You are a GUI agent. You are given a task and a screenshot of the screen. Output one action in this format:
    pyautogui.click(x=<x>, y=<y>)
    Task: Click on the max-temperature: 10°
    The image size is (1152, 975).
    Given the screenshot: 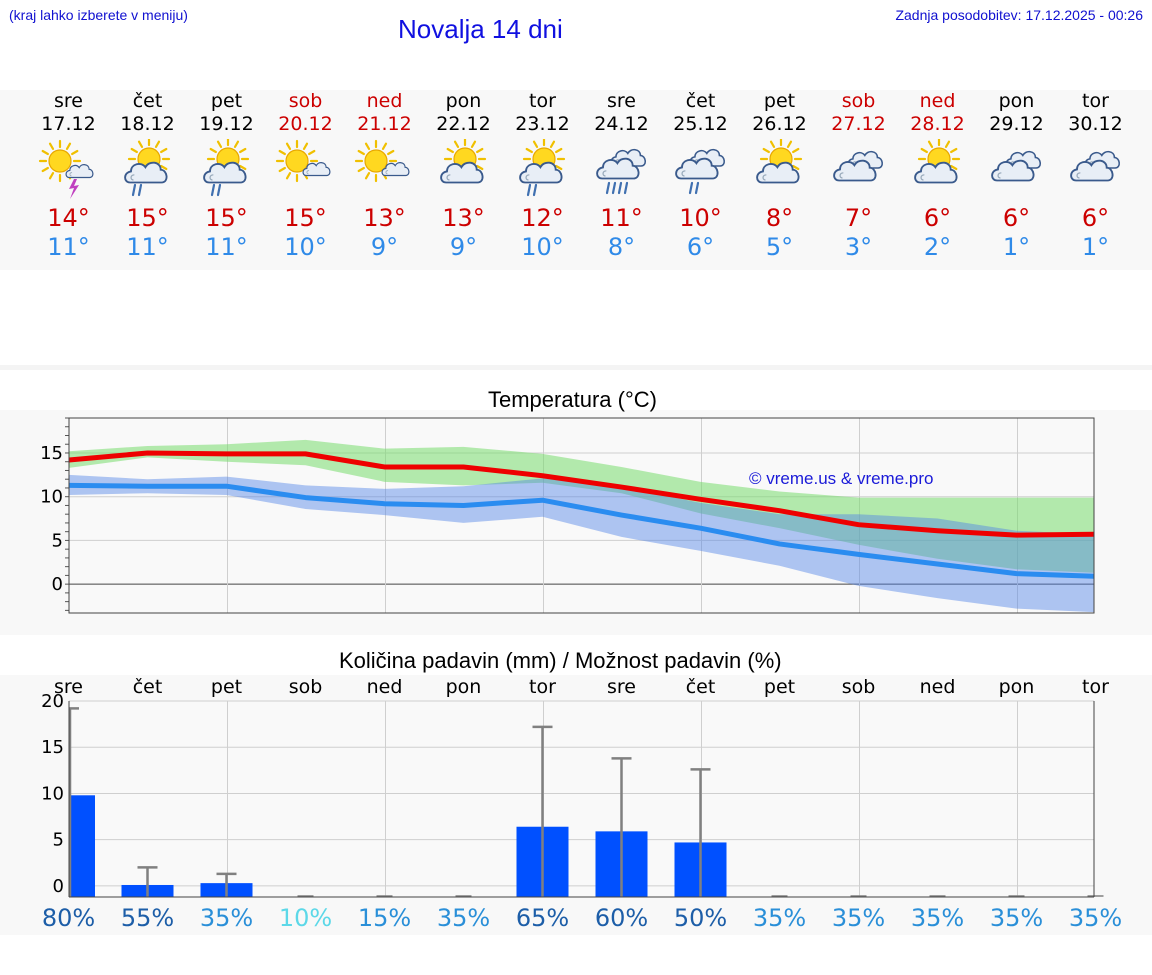 What is the action you would take?
    pyautogui.click(x=700, y=218)
    